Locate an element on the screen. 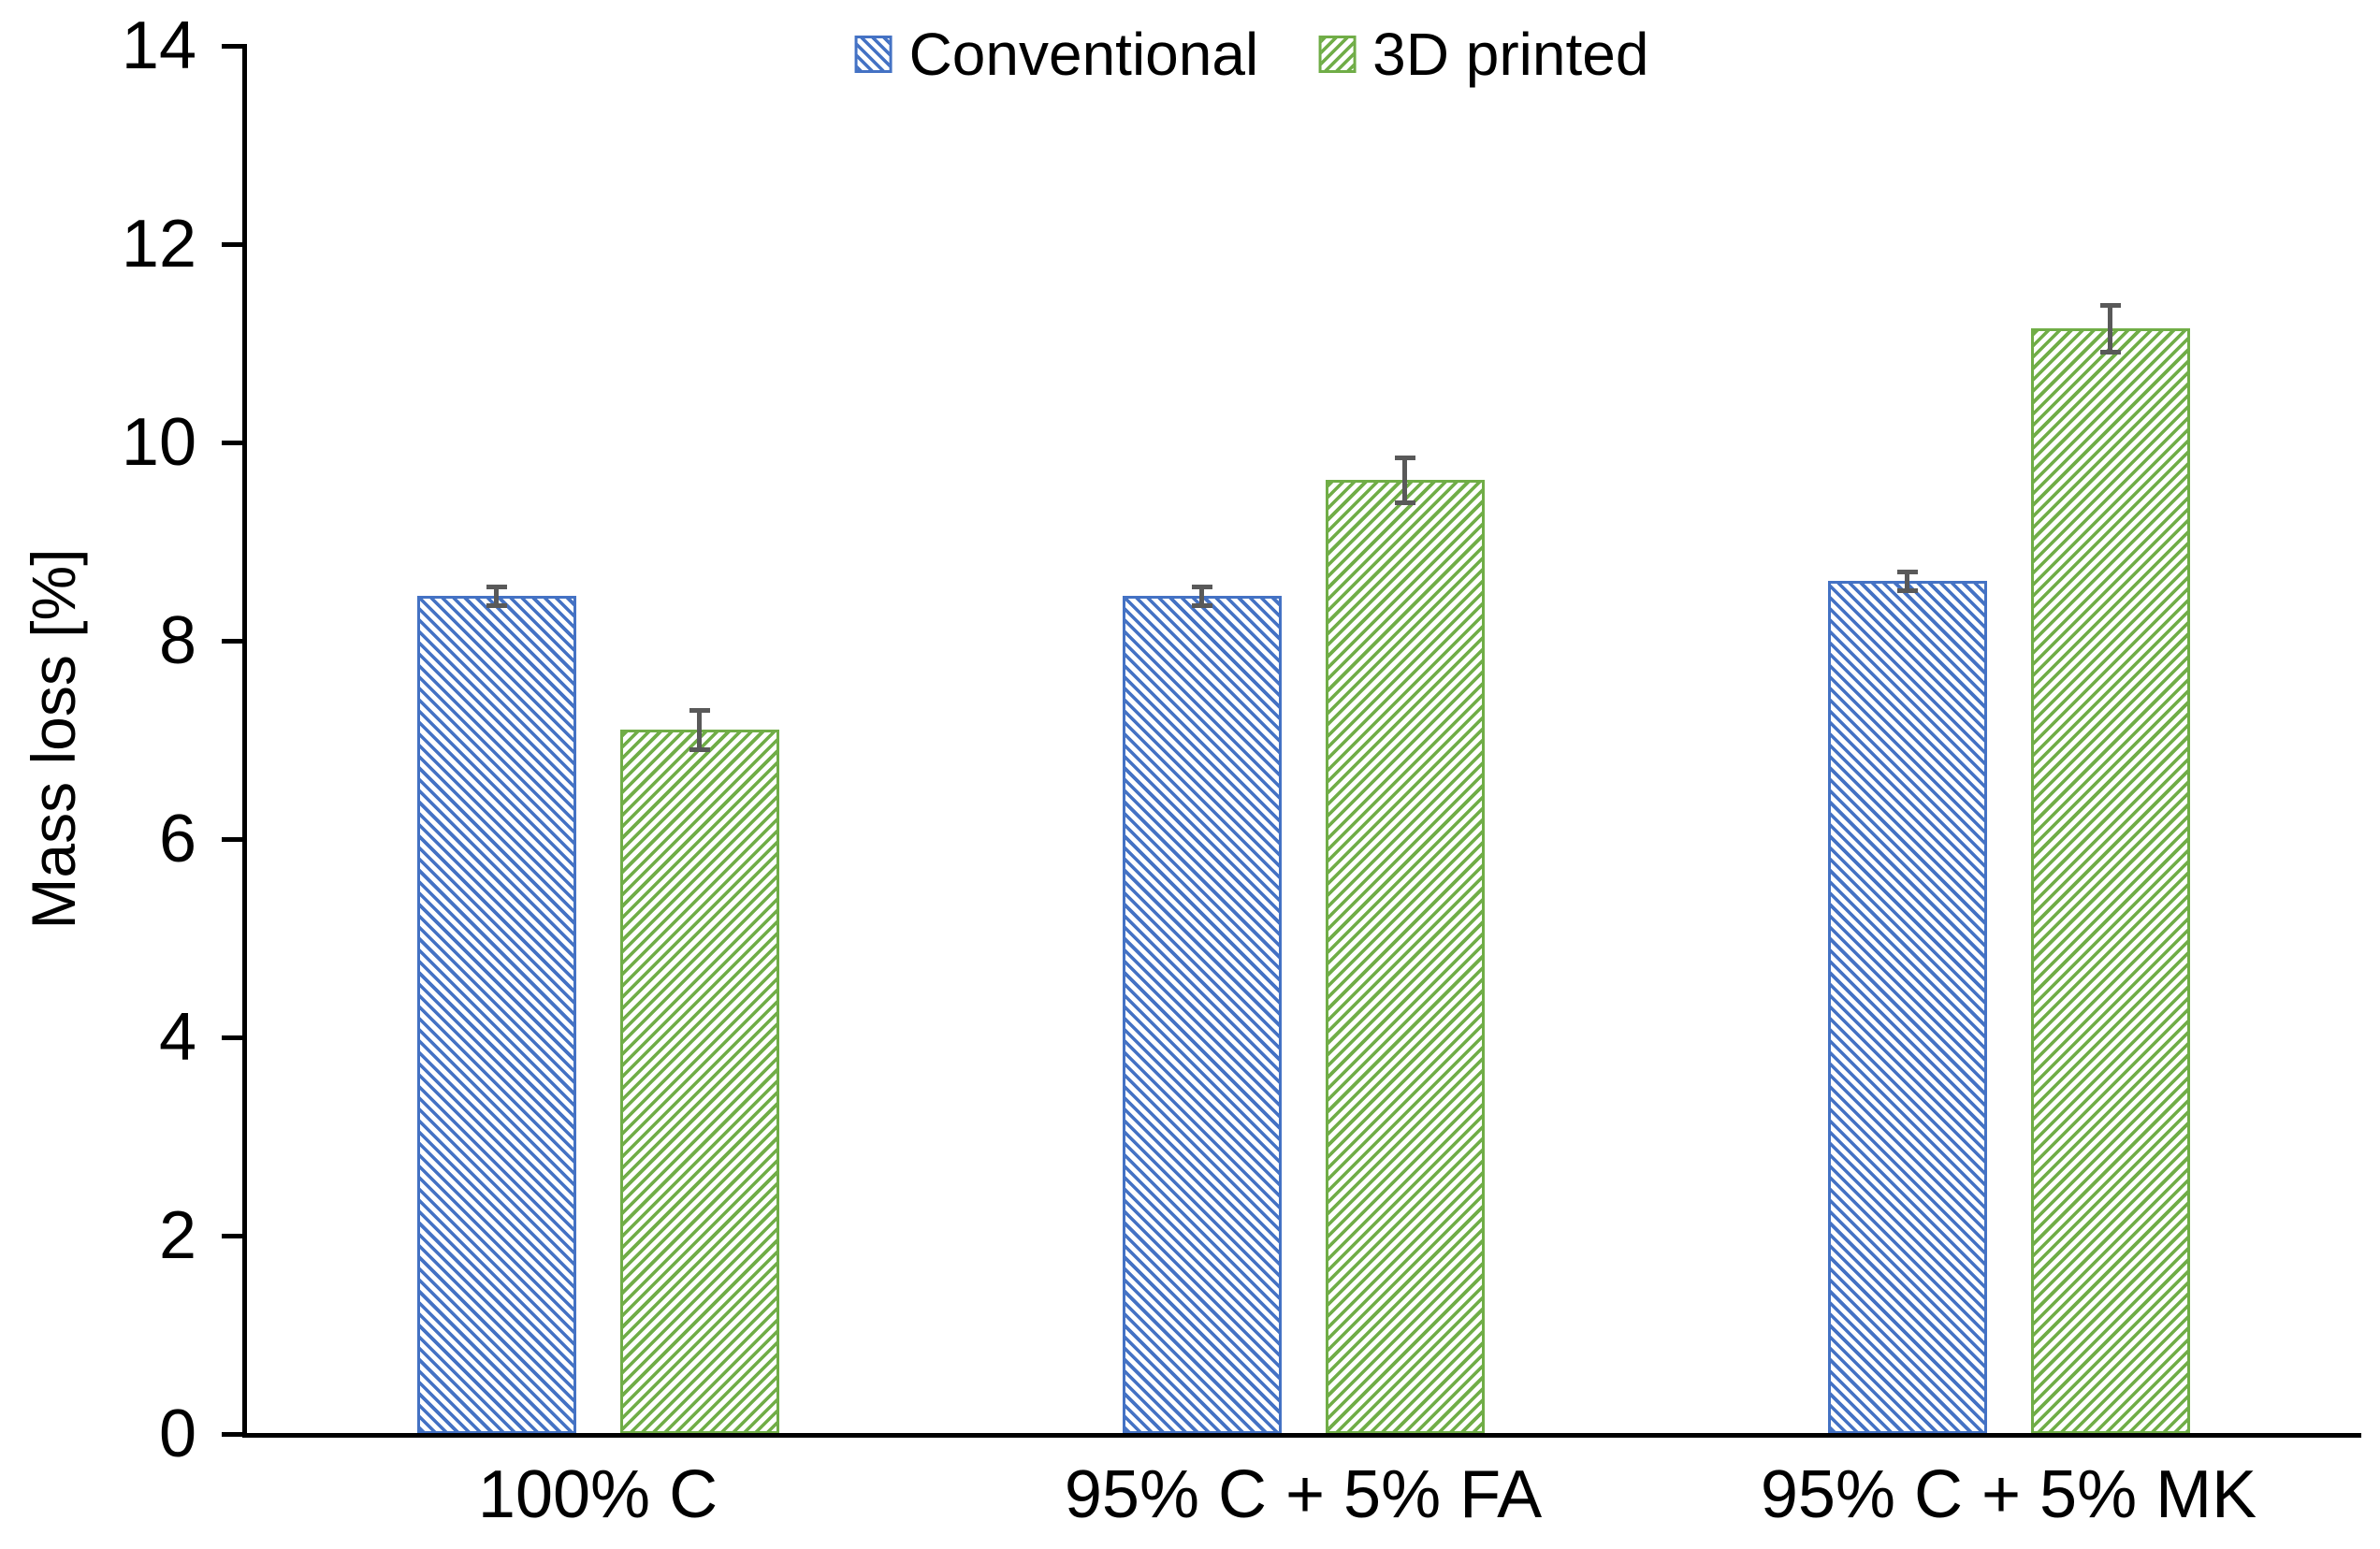  legend-item-conventional: Conventional is located at coordinates (1056, 54).